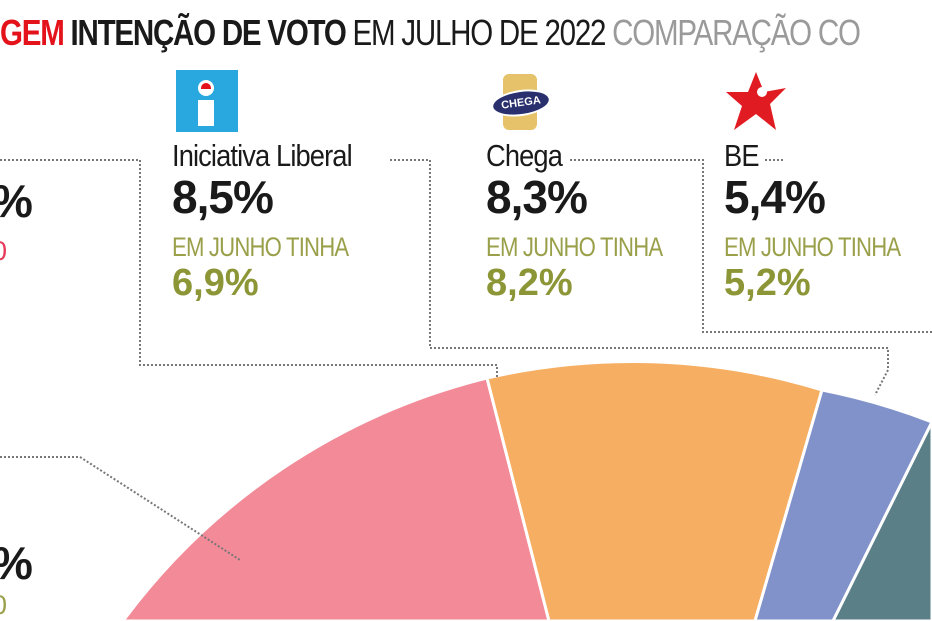 The height and width of the screenshot is (621, 932). I want to click on title-red: GEM, so click(32, 32).